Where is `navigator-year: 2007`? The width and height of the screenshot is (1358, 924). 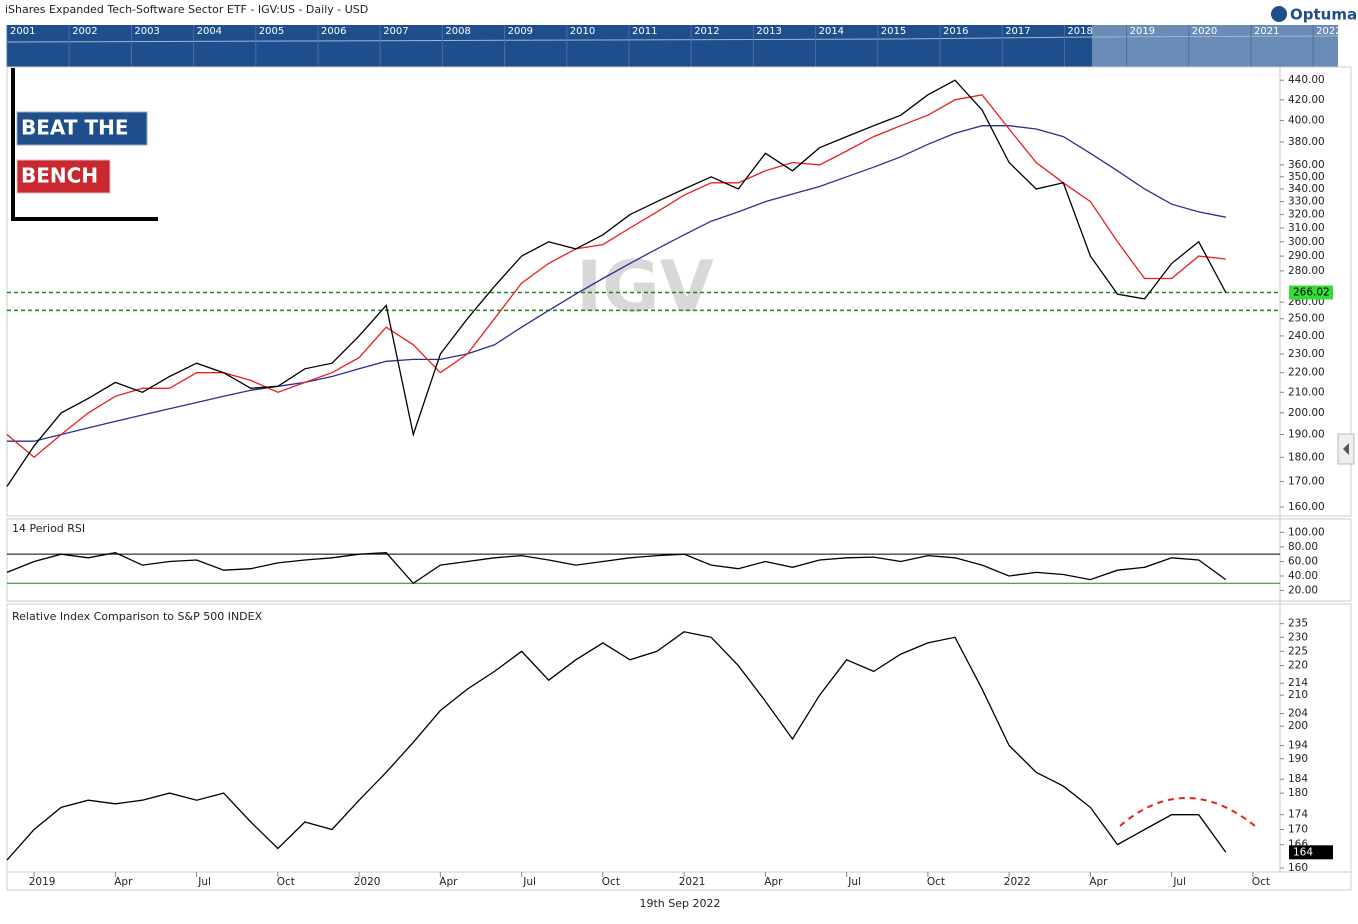
navigator-year: 2007 is located at coordinates (395, 31).